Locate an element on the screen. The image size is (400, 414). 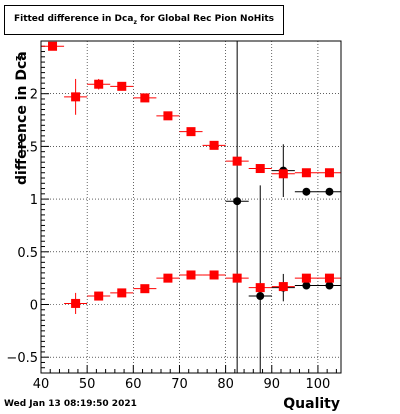
y-axis-label-subscript: z is located at coordinates (19, 58).